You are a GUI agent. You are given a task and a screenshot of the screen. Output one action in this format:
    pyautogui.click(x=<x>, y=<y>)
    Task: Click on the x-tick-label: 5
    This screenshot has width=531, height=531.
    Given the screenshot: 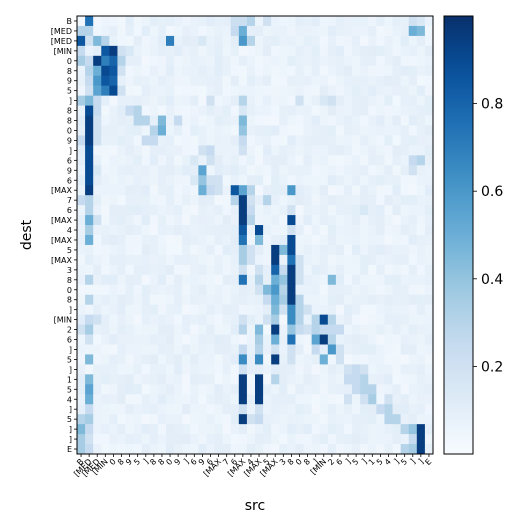 What is the action you would take?
    pyautogui.click(x=267, y=462)
    